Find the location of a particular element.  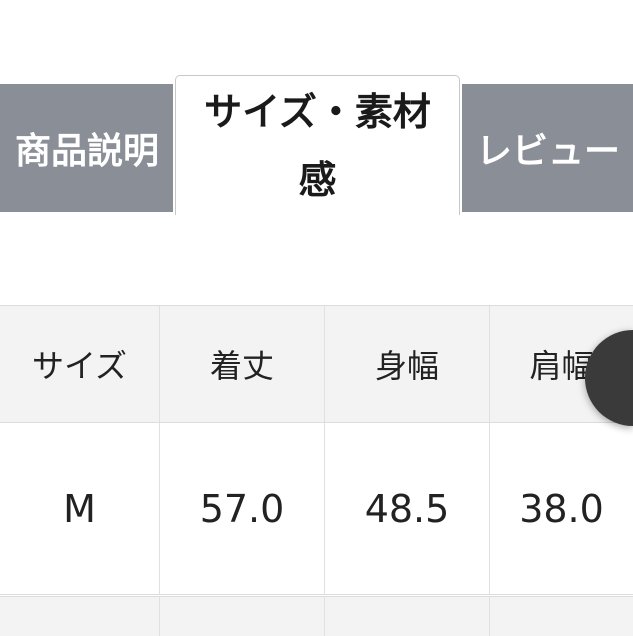

header-length: 着丈 is located at coordinates (242, 364).